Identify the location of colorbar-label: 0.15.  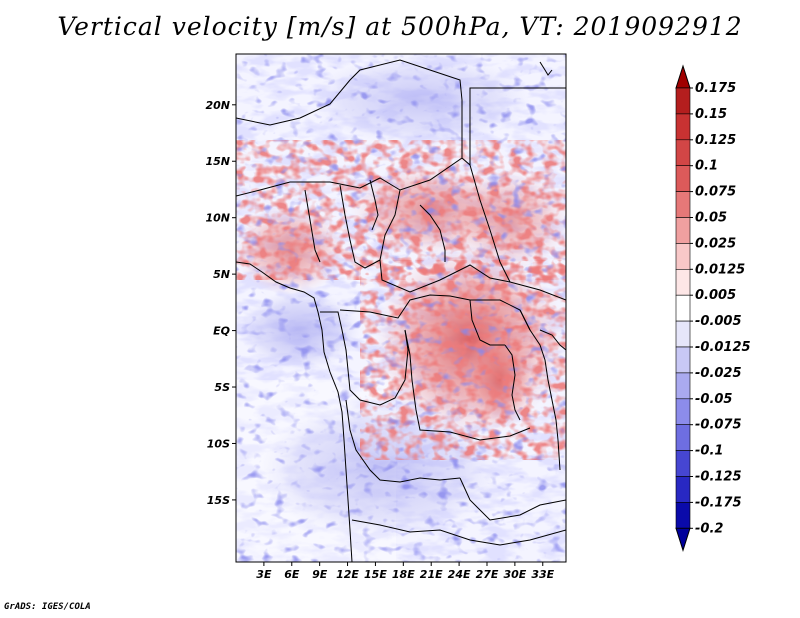
(711, 114).